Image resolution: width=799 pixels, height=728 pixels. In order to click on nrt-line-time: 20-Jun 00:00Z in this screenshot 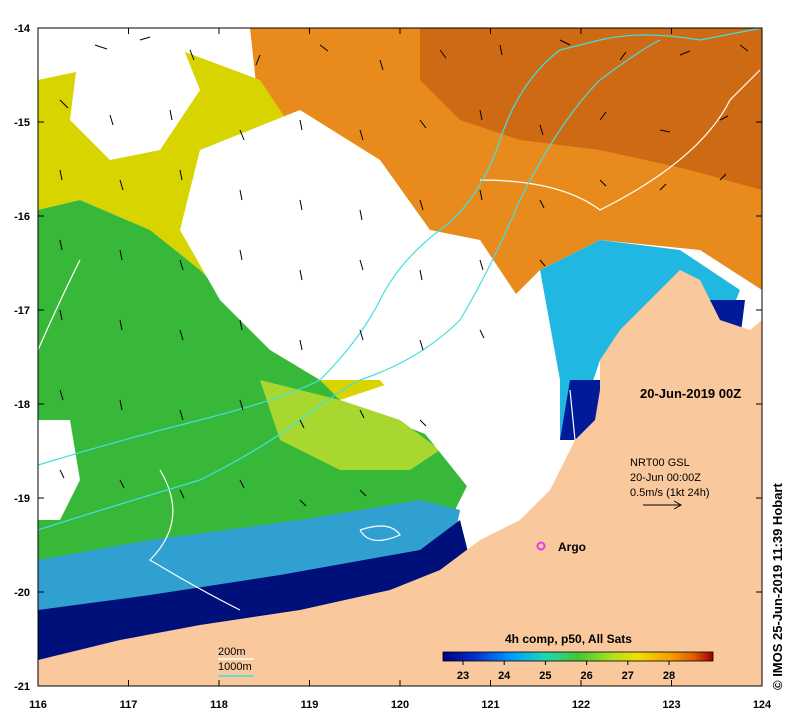, I will do `click(665, 478)`.